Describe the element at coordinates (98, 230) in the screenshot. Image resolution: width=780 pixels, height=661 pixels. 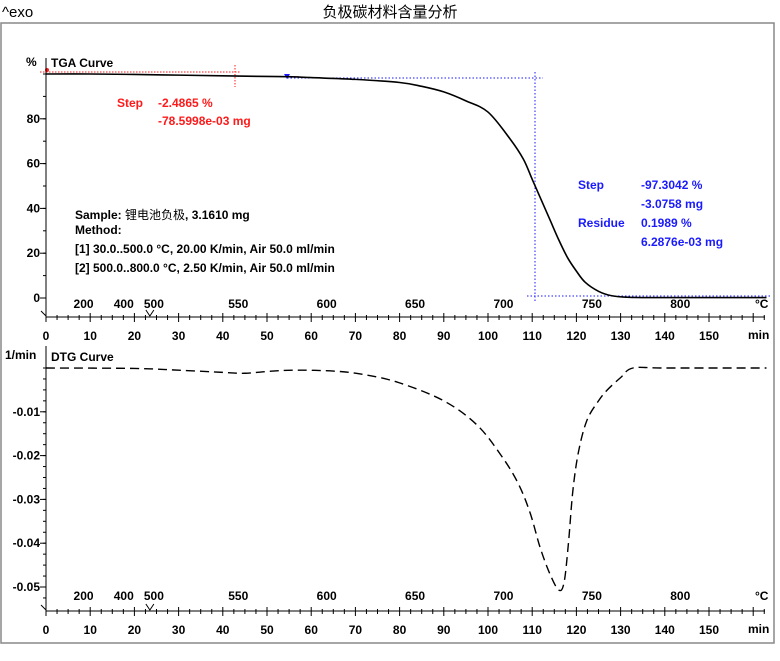
I see `method-label: Method:` at that location.